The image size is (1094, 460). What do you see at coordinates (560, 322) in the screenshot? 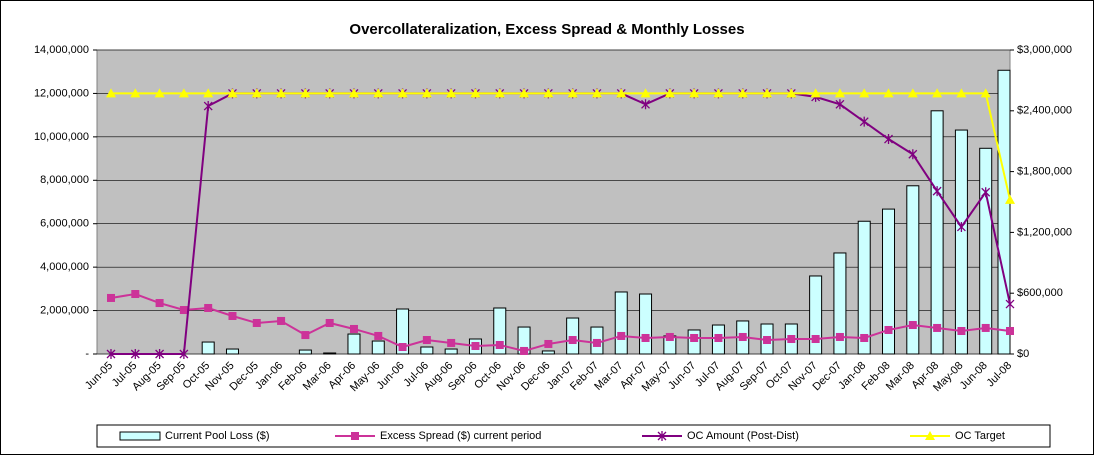
I see `series-line` at bounding box center [560, 322].